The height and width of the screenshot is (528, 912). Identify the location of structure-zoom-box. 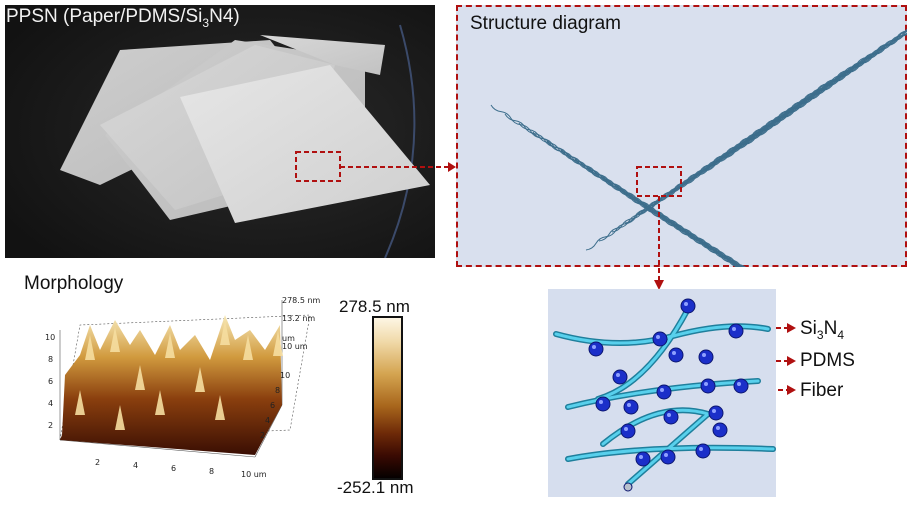
(659, 181).